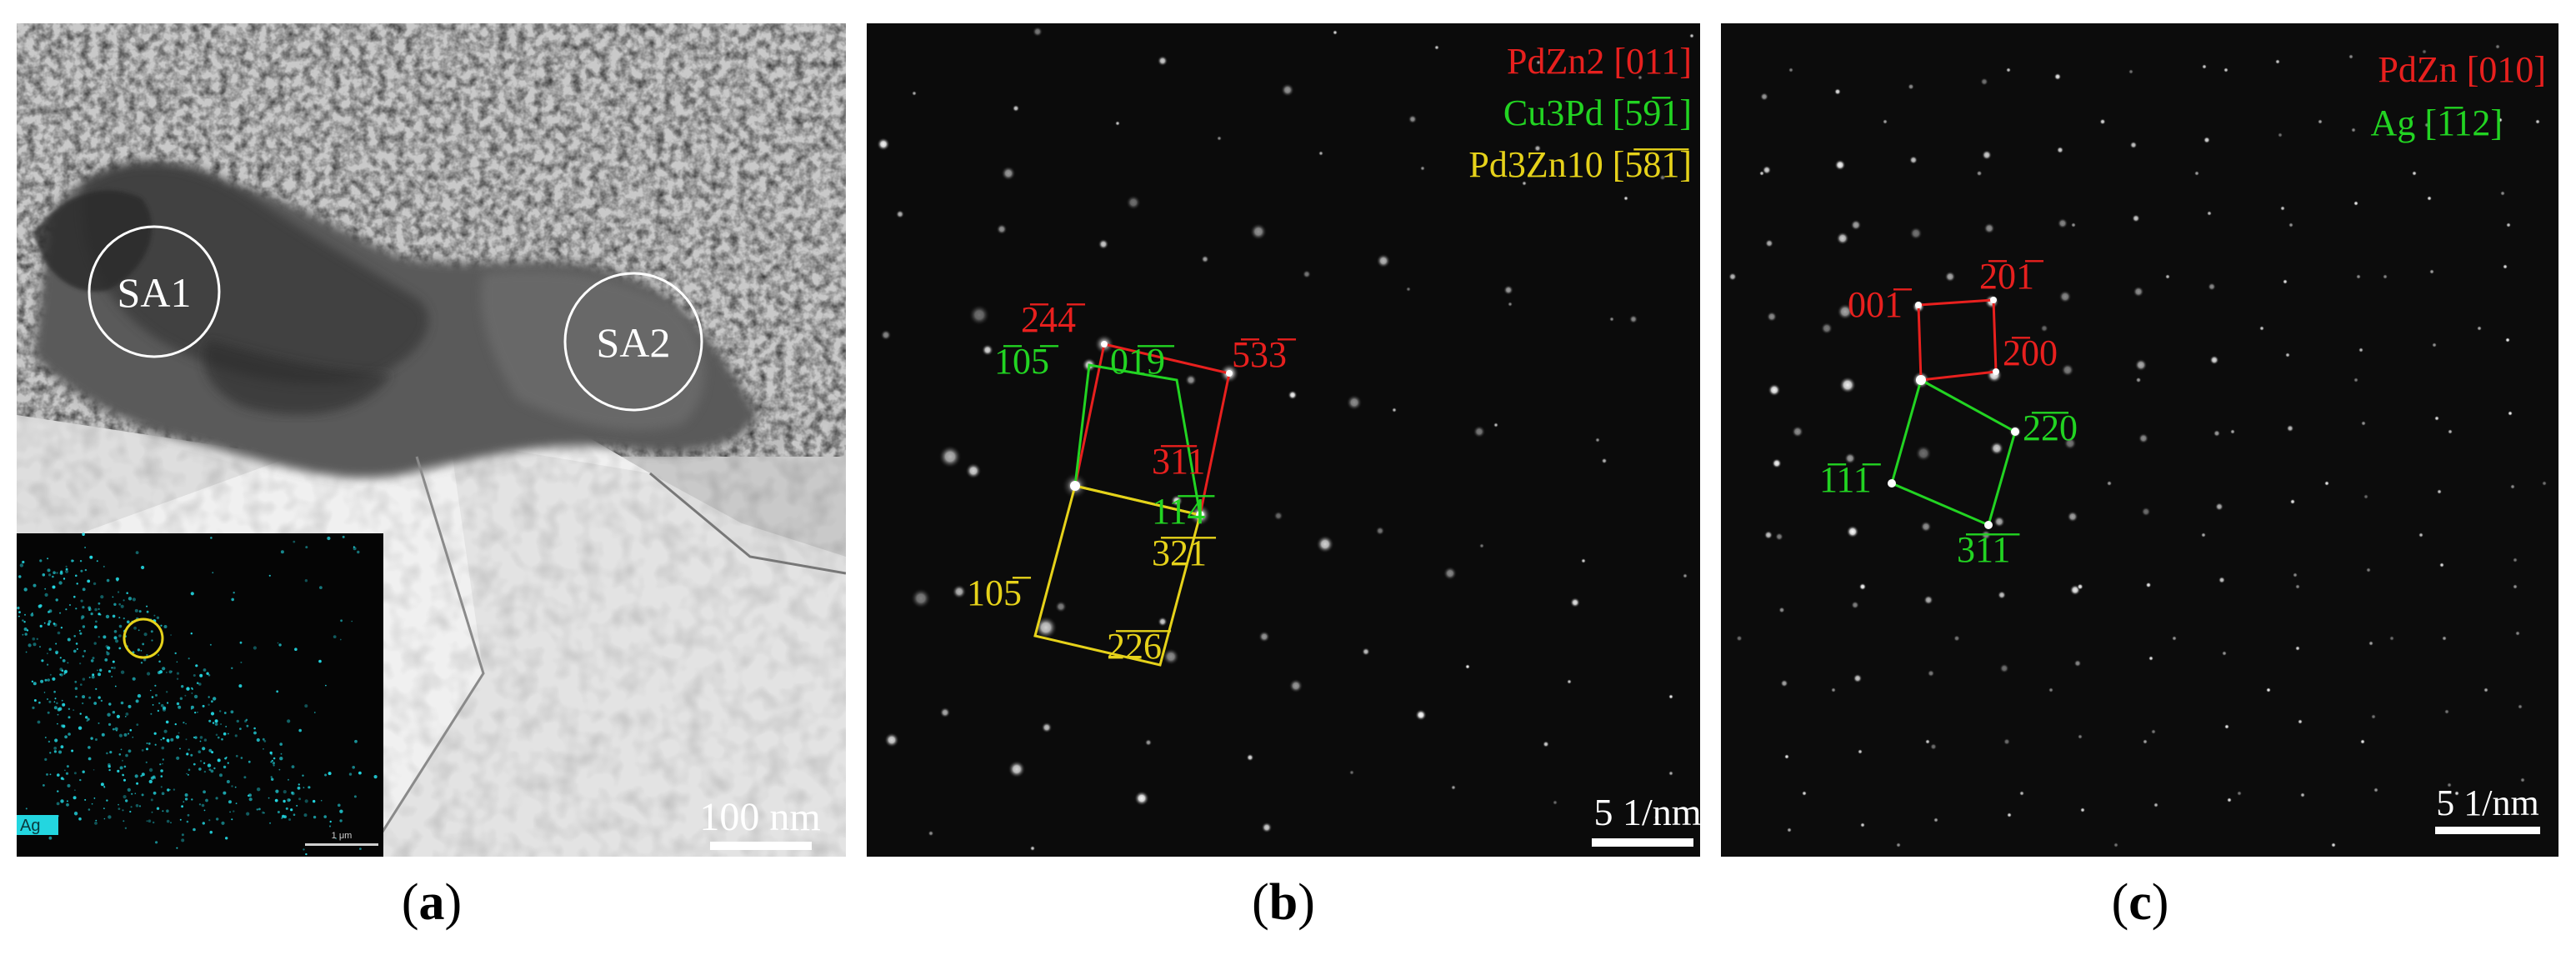 This screenshot has height=955, width=2576. Describe the element at coordinates (1880, 304) in the screenshot. I see `spot-label: 001̅` at that location.